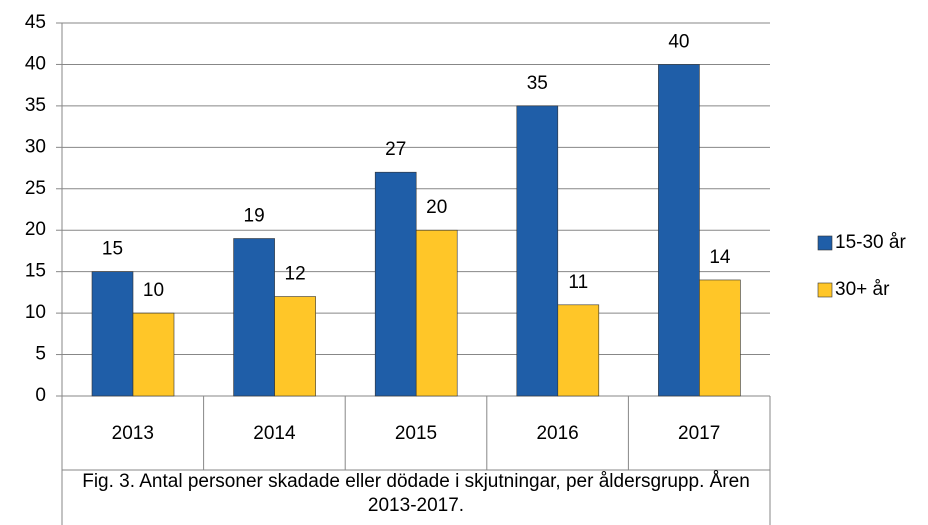  I want to click on data-label: 11, so click(578, 282).